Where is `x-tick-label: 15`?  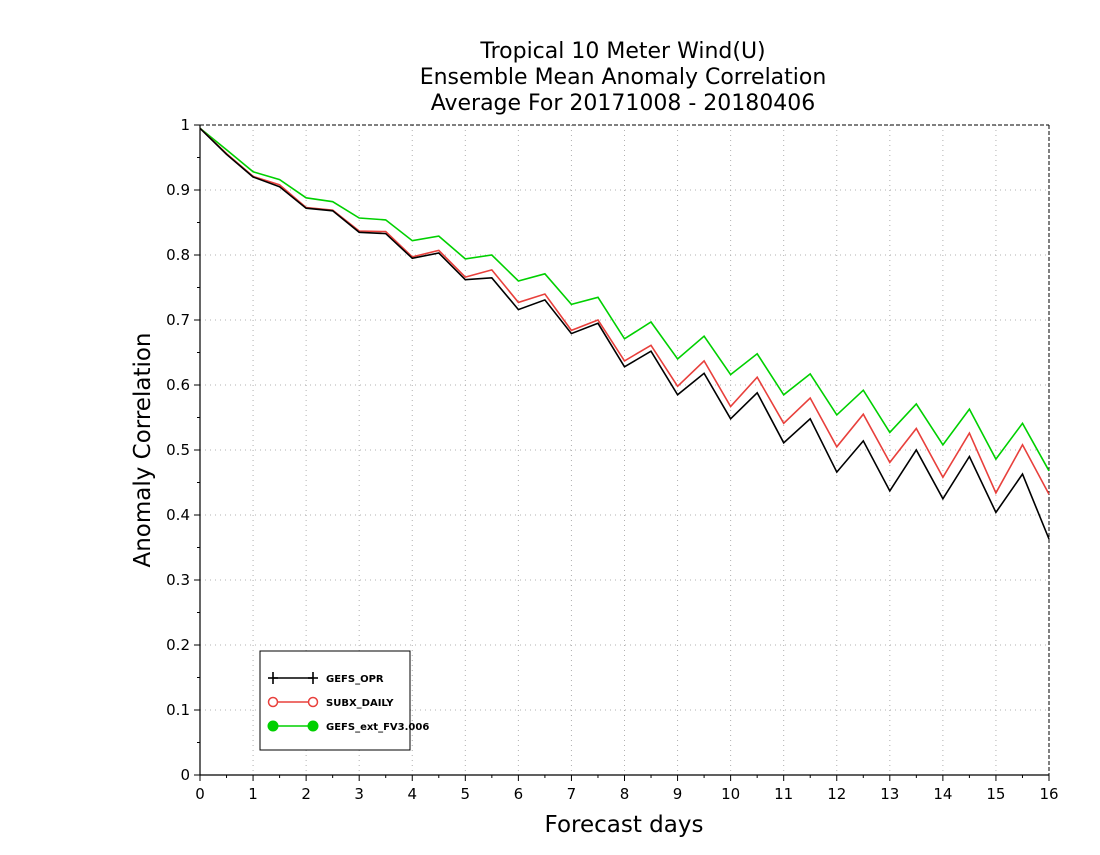
x-tick-label: 15 is located at coordinates (995, 794).